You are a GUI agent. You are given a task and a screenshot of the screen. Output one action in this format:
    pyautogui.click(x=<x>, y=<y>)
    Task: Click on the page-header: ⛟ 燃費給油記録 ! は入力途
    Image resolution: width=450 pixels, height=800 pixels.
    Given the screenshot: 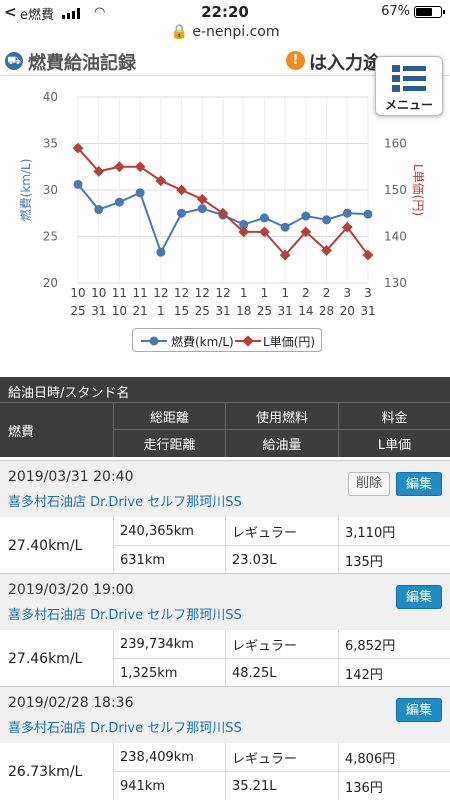 What is the action you would take?
    pyautogui.click(x=225, y=61)
    